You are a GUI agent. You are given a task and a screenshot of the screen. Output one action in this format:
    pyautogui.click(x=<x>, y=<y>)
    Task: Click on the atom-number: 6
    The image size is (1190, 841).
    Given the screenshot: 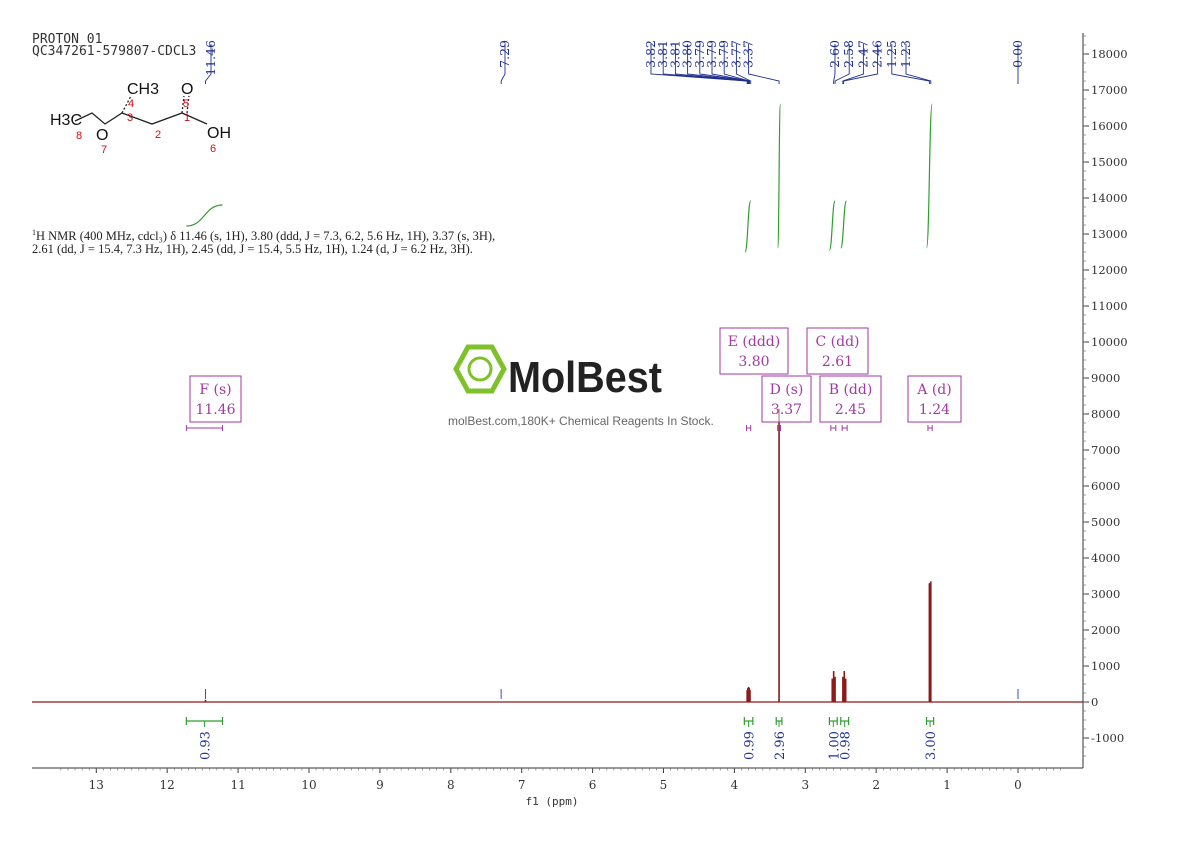 What is the action you would take?
    pyautogui.click(x=213, y=149)
    